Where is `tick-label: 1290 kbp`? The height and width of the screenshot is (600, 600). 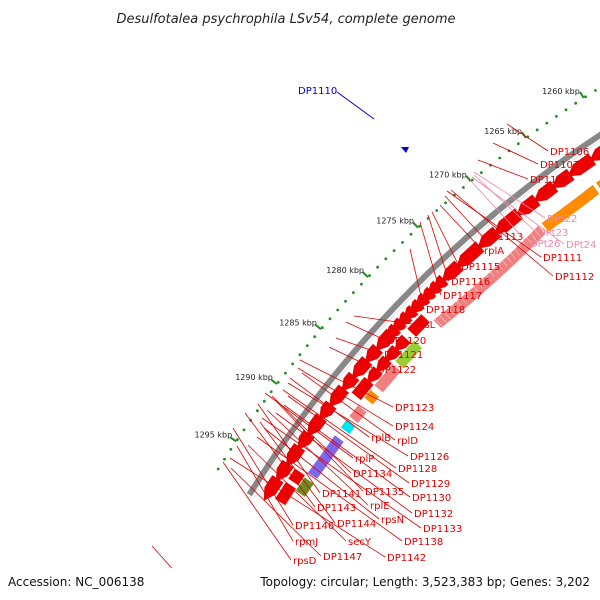 tick-label: 1290 kbp is located at coordinates (254, 377).